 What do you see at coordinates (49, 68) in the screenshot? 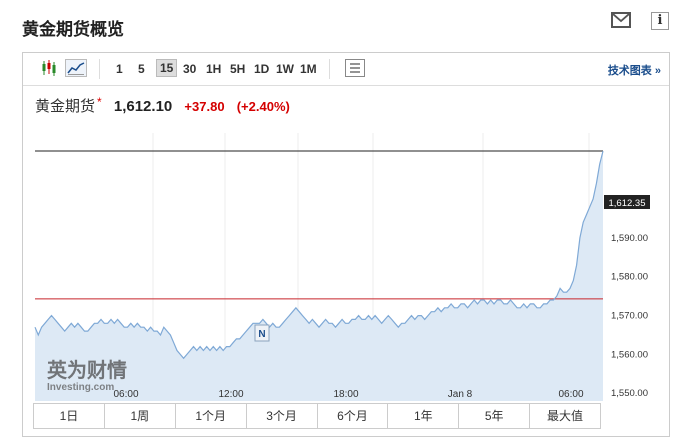
I see `candlestick-chart-icon` at bounding box center [49, 68].